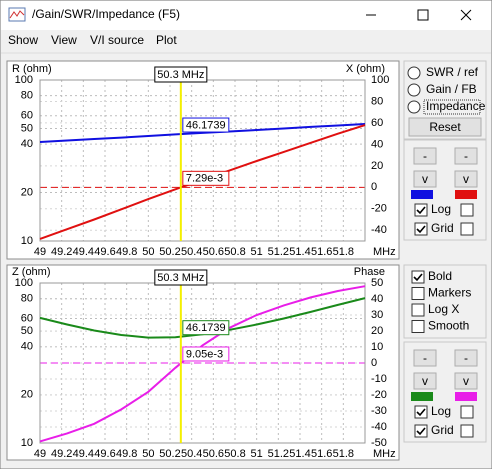  What do you see at coordinates (169, 252) in the screenshot?
I see `x-tick-label: 50.2` at bounding box center [169, 252].